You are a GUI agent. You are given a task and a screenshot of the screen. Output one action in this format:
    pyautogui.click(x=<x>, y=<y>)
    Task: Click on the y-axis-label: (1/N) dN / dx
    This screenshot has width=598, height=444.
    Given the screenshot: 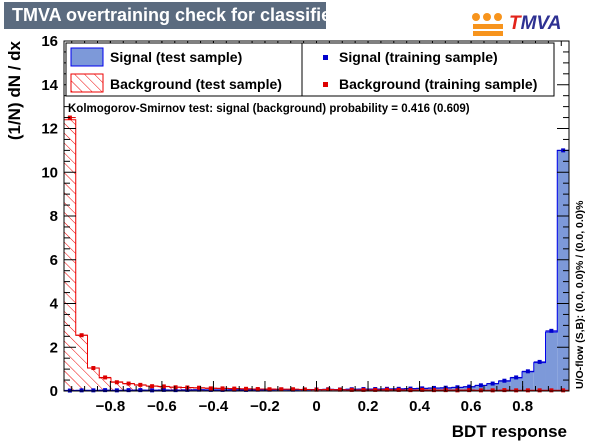 What is the action you would take?
    pyautogui.click(x=14, y=90)
    